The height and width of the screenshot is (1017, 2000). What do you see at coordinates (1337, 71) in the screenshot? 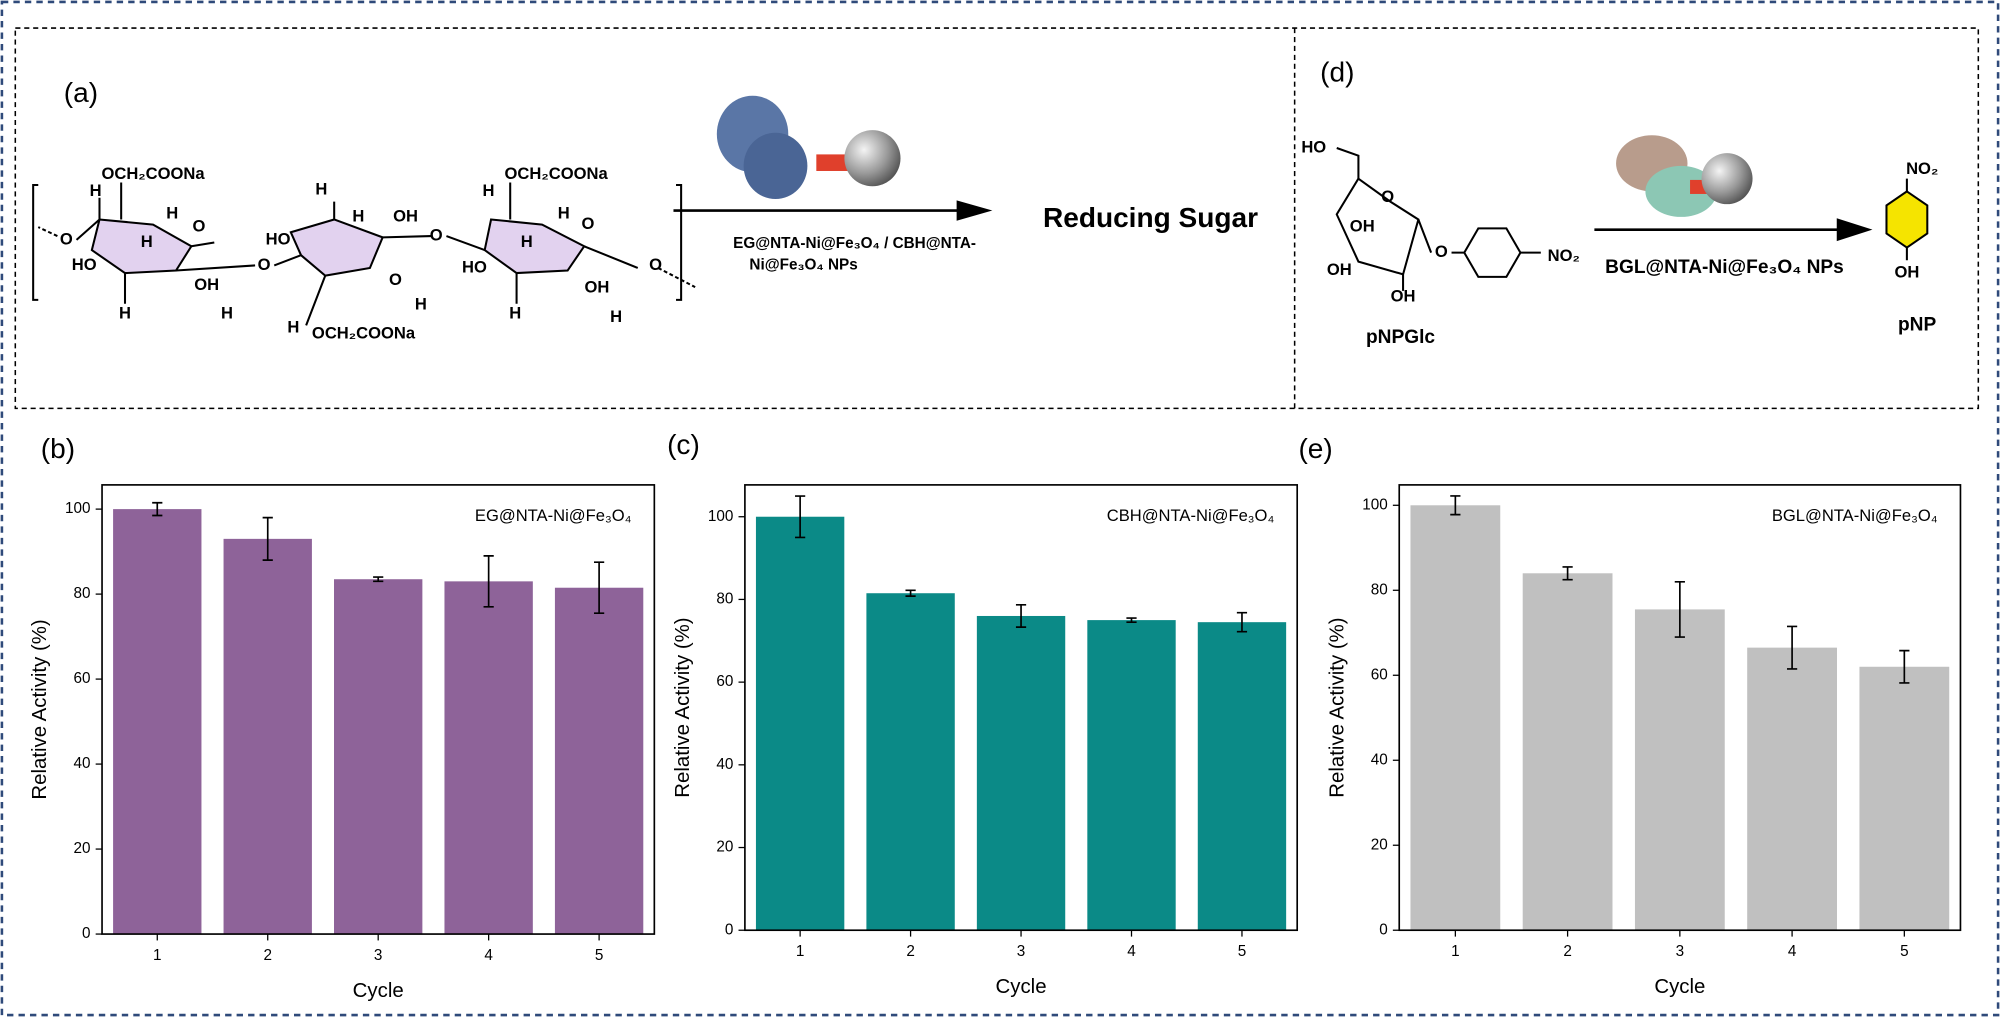
I see `panel-label: (d)` at bounding box center [1337, 71].